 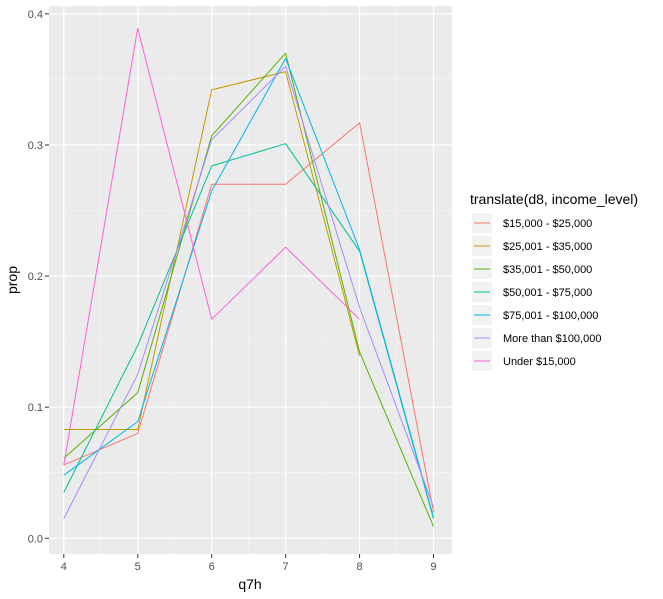 What do you see at coordinates (360, 567) in the screenshot?
I see `x-tick-label: 8` at bounding box center [360, 567].